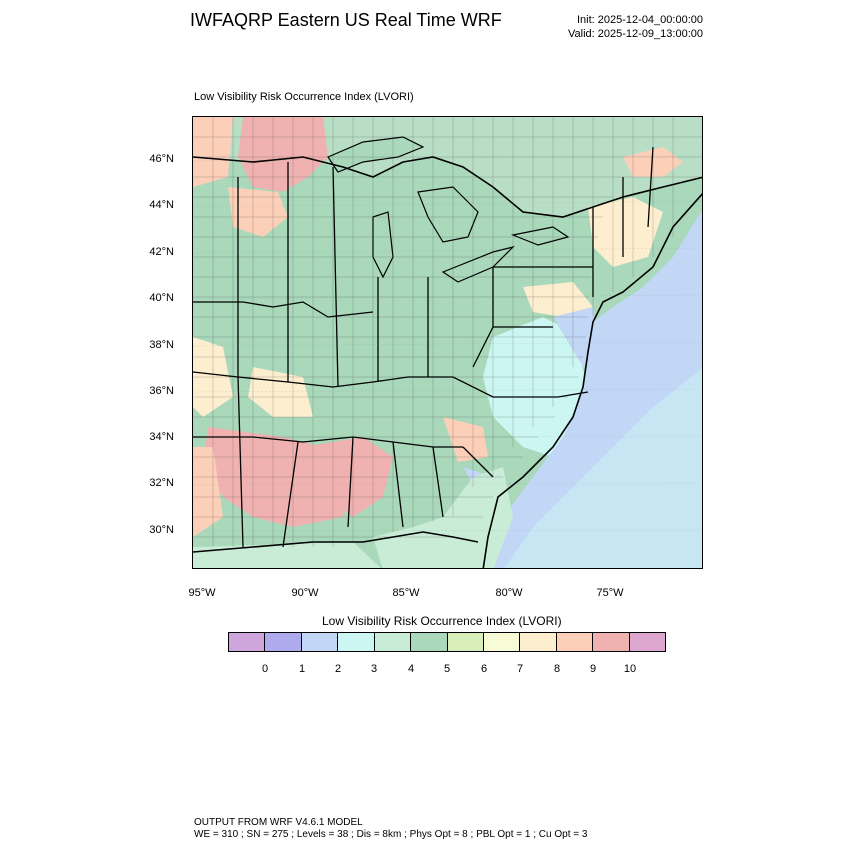  Describe the element at coordinates (346, 20) in the screenshot. I see `figure-title: IWFAQRP Eastern US Real Time WRF` at that location.